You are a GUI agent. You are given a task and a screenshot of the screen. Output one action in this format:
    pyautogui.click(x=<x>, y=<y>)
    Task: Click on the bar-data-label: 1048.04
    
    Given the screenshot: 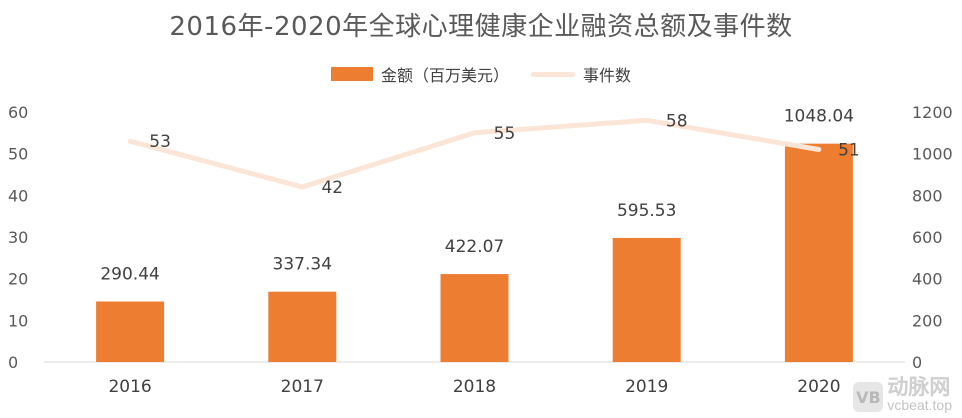 What is the action you would take?
    pyautogui.click(x=819, y=117)
    